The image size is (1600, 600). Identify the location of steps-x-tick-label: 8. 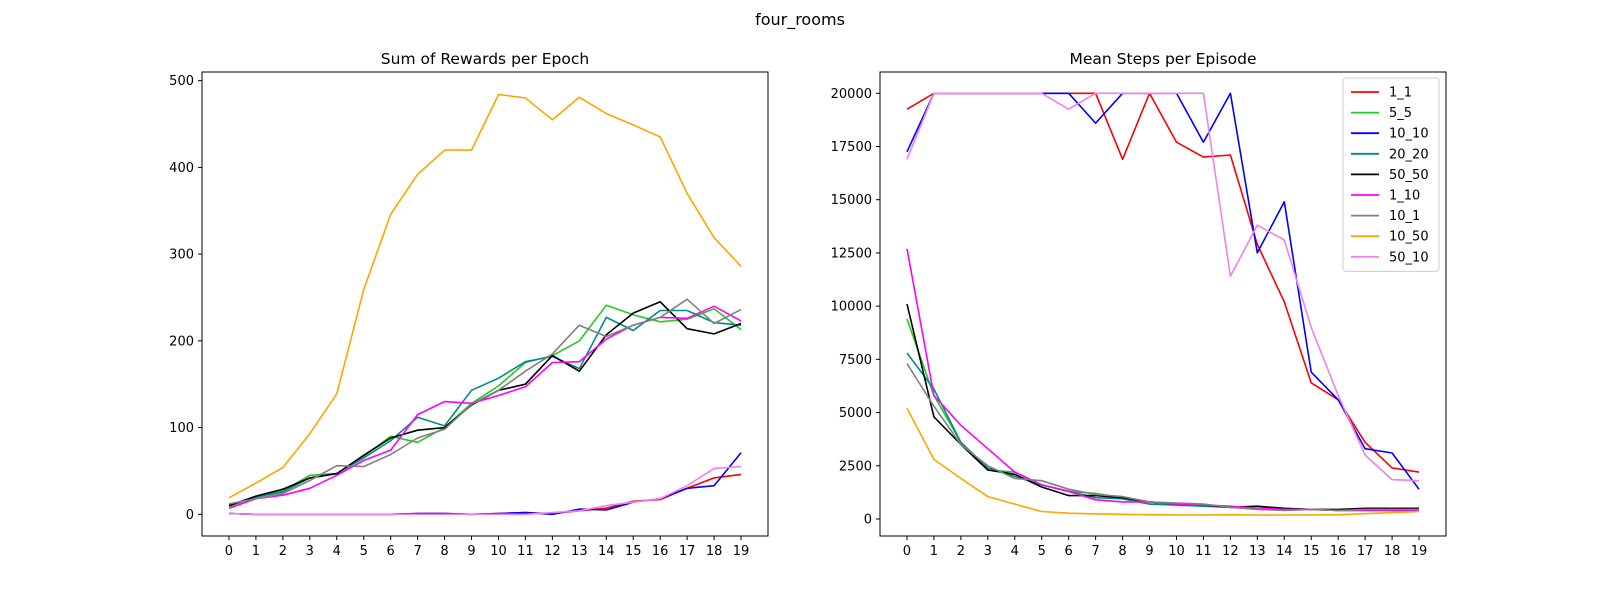
(1122, 551).